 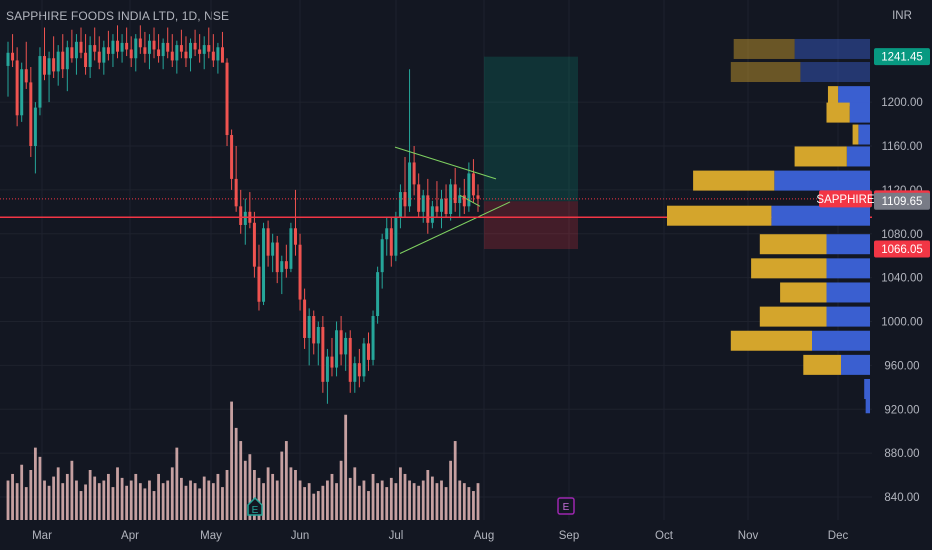 I want to click on price-tick-label: 880.00, so click(x=901, y=454).